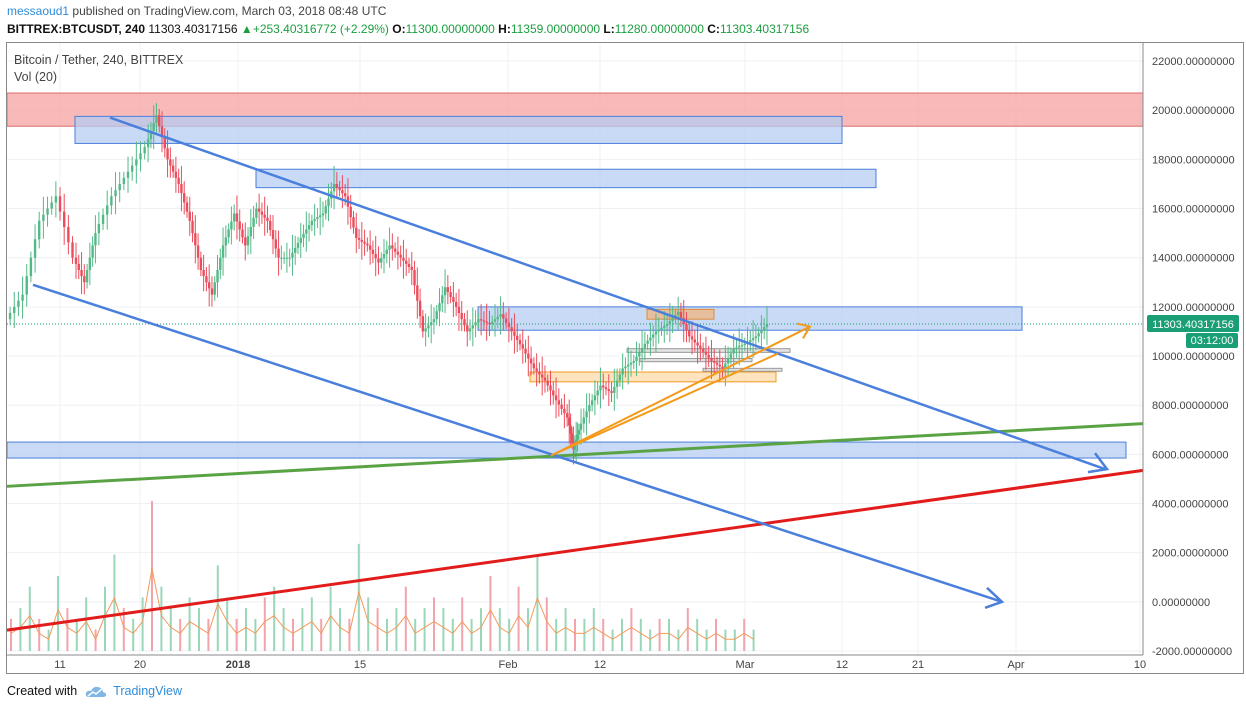  Describe the element at coordinates (38, 11) in the screenshot. I see `publisher-link: messaoud1` at that location.